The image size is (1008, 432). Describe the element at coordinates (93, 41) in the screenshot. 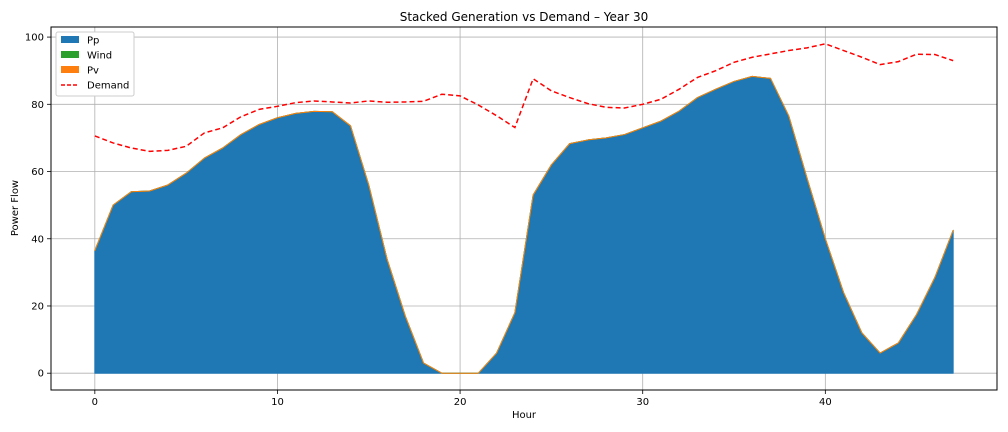

I see `legend-label-pp: Pp` at that location.